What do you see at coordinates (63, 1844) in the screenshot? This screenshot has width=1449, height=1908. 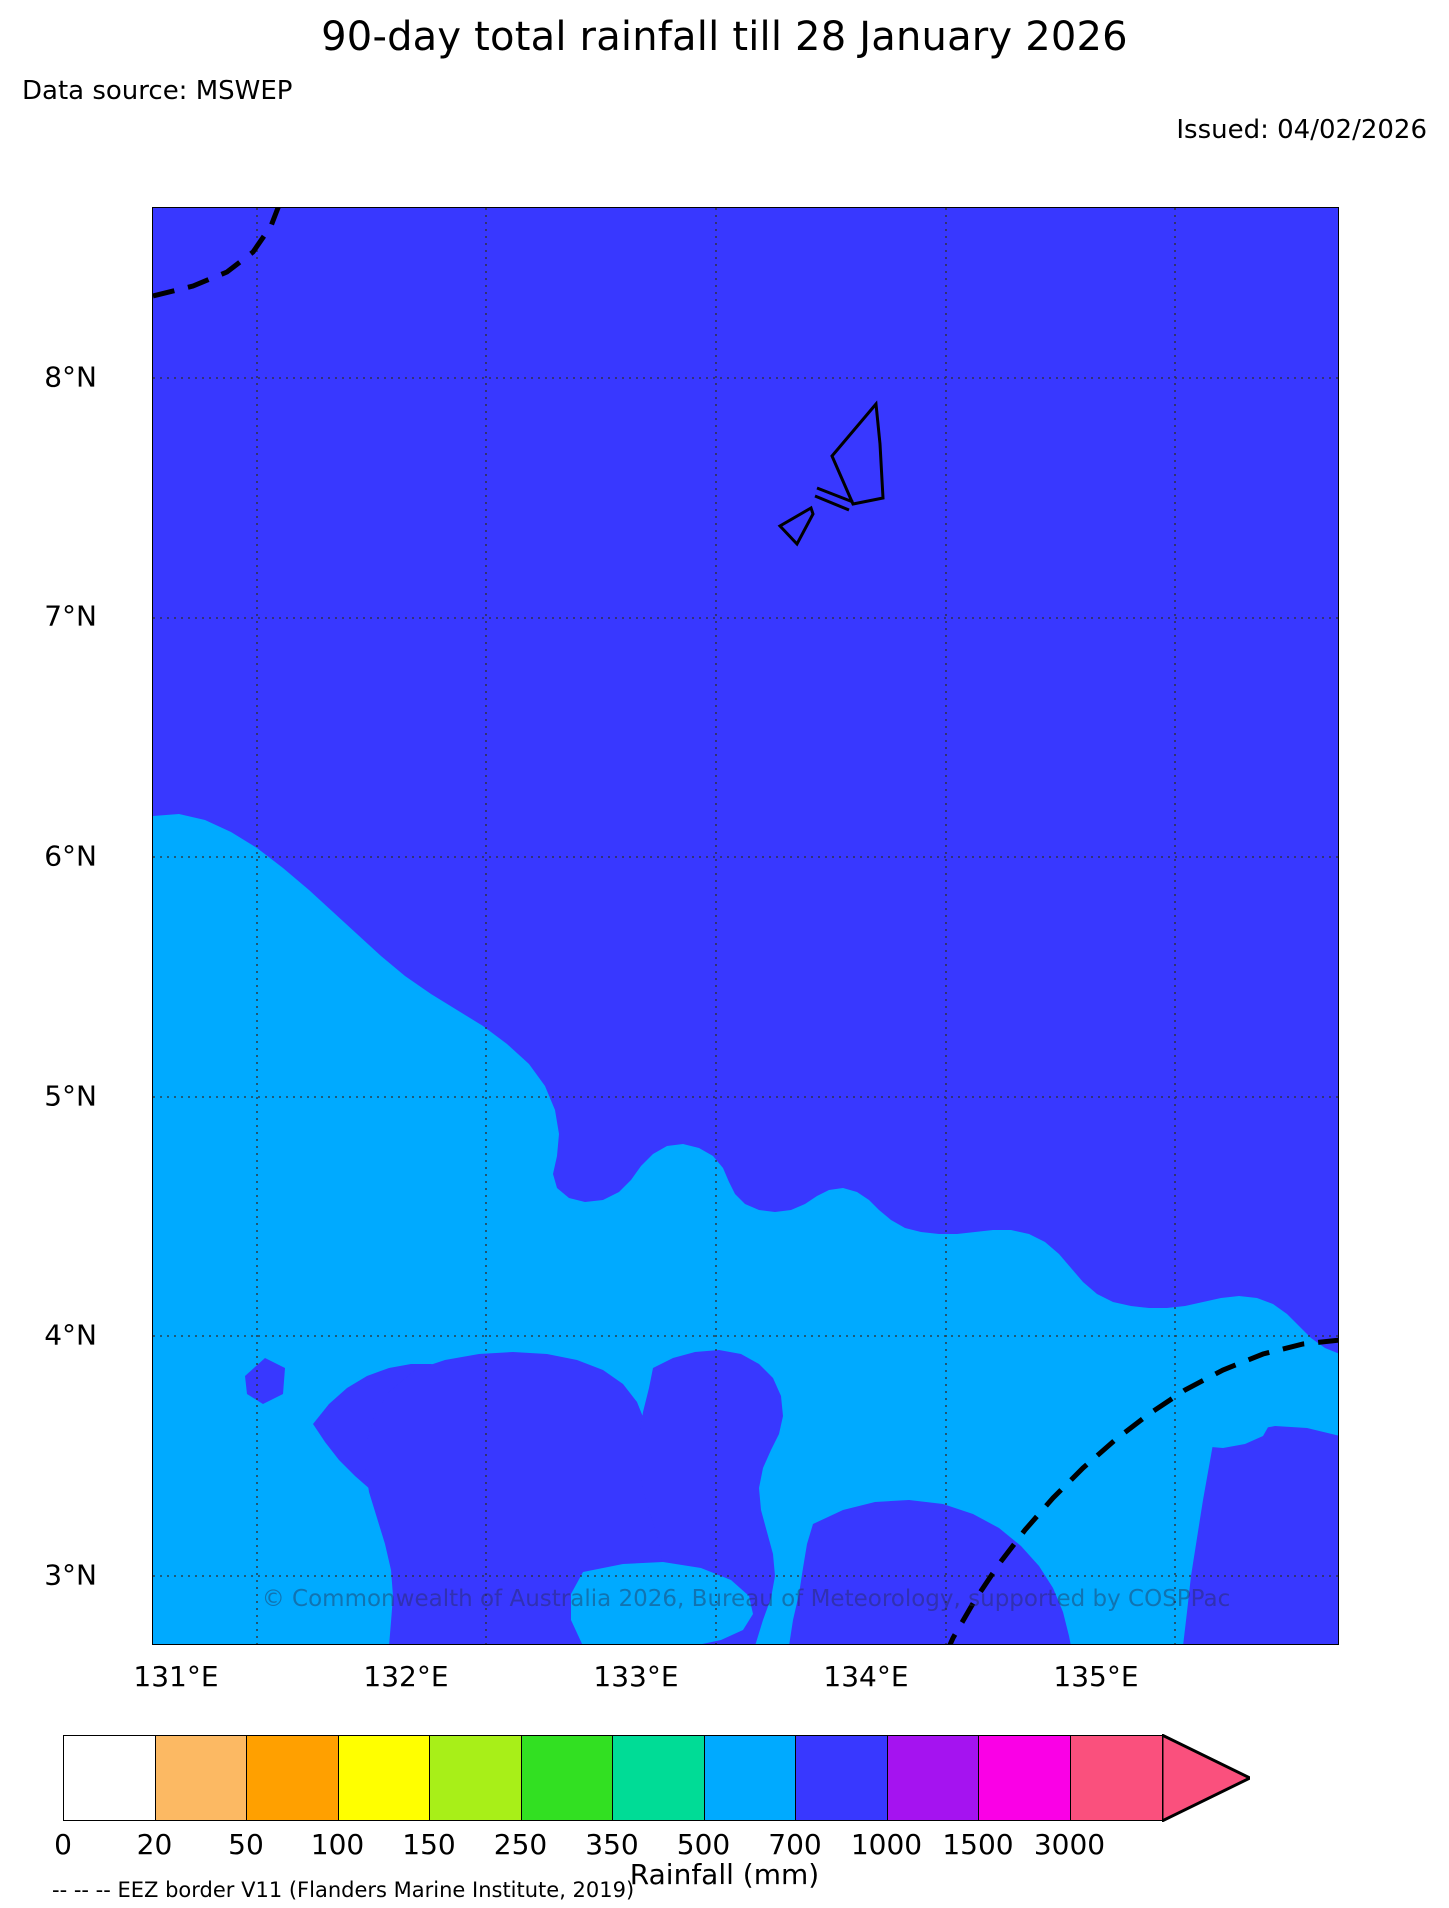 I see `colorbar-tick-0: 0` at bounding box center [63, 1844].